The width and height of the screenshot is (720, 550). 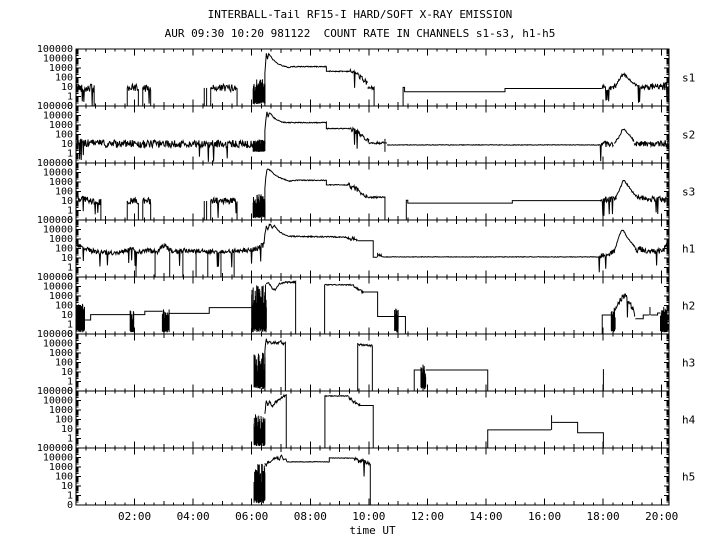 I want to click on x-tick-label: 16:00, so click(x=544, y=516).